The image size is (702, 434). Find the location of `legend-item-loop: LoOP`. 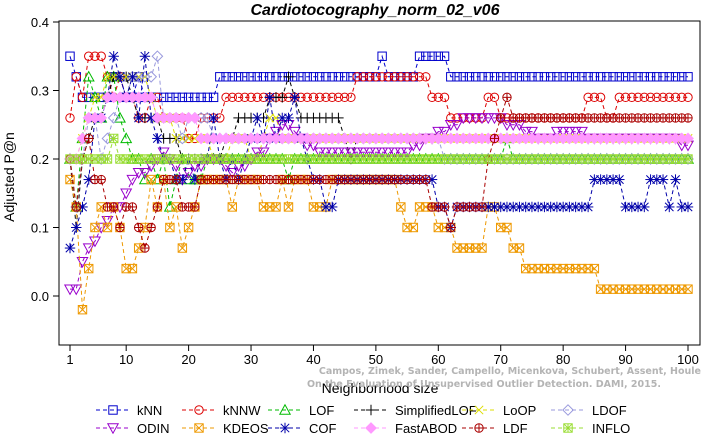

legend-item-loop: LoOP is located at coordinates (499, 410).